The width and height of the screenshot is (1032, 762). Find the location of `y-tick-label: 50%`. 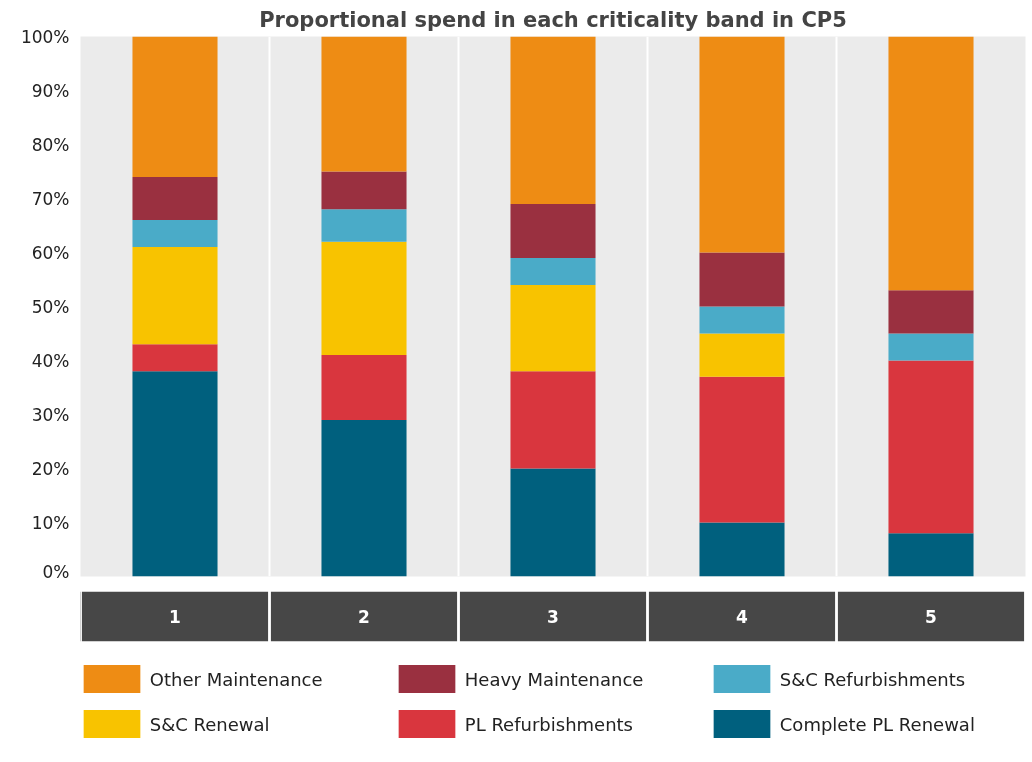

y-tick-label: 50% is located at coordinates (50, 306).